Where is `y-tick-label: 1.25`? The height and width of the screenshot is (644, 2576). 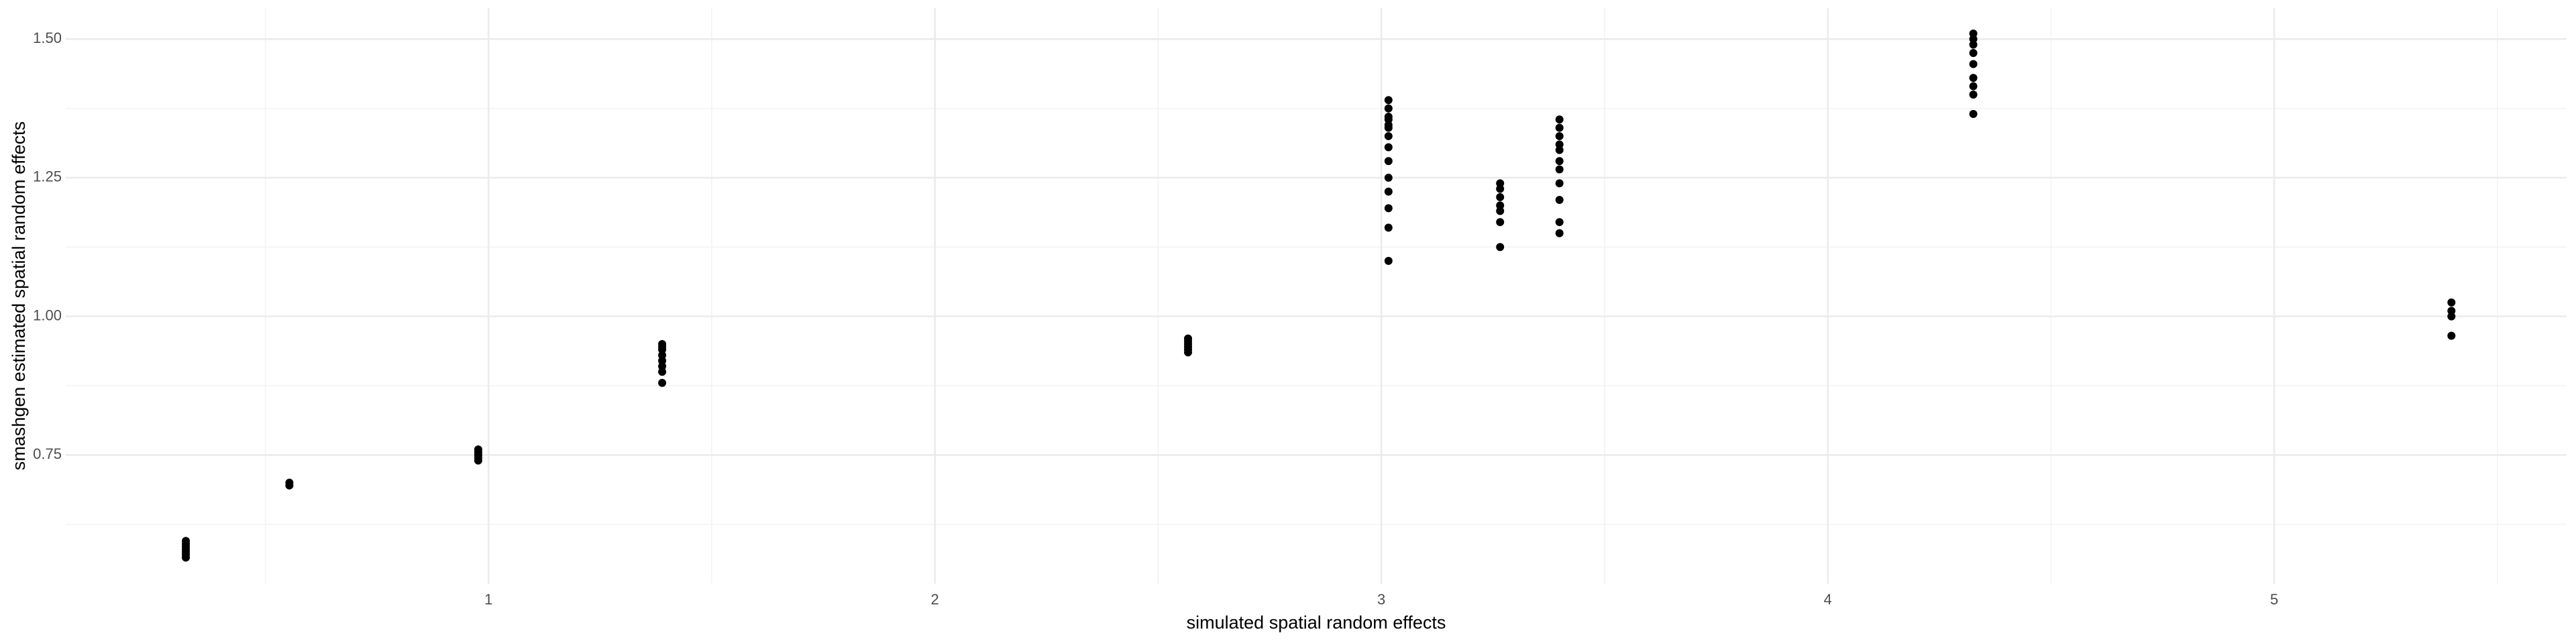 y-tick-label: 1.25 is located at coordinates (47, 176).